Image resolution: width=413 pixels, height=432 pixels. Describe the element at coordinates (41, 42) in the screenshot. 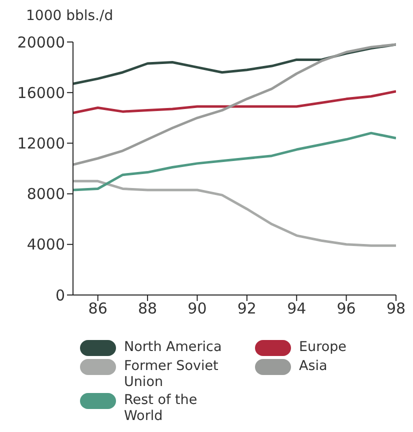

I see `y-tick-label: 20000` at that location.